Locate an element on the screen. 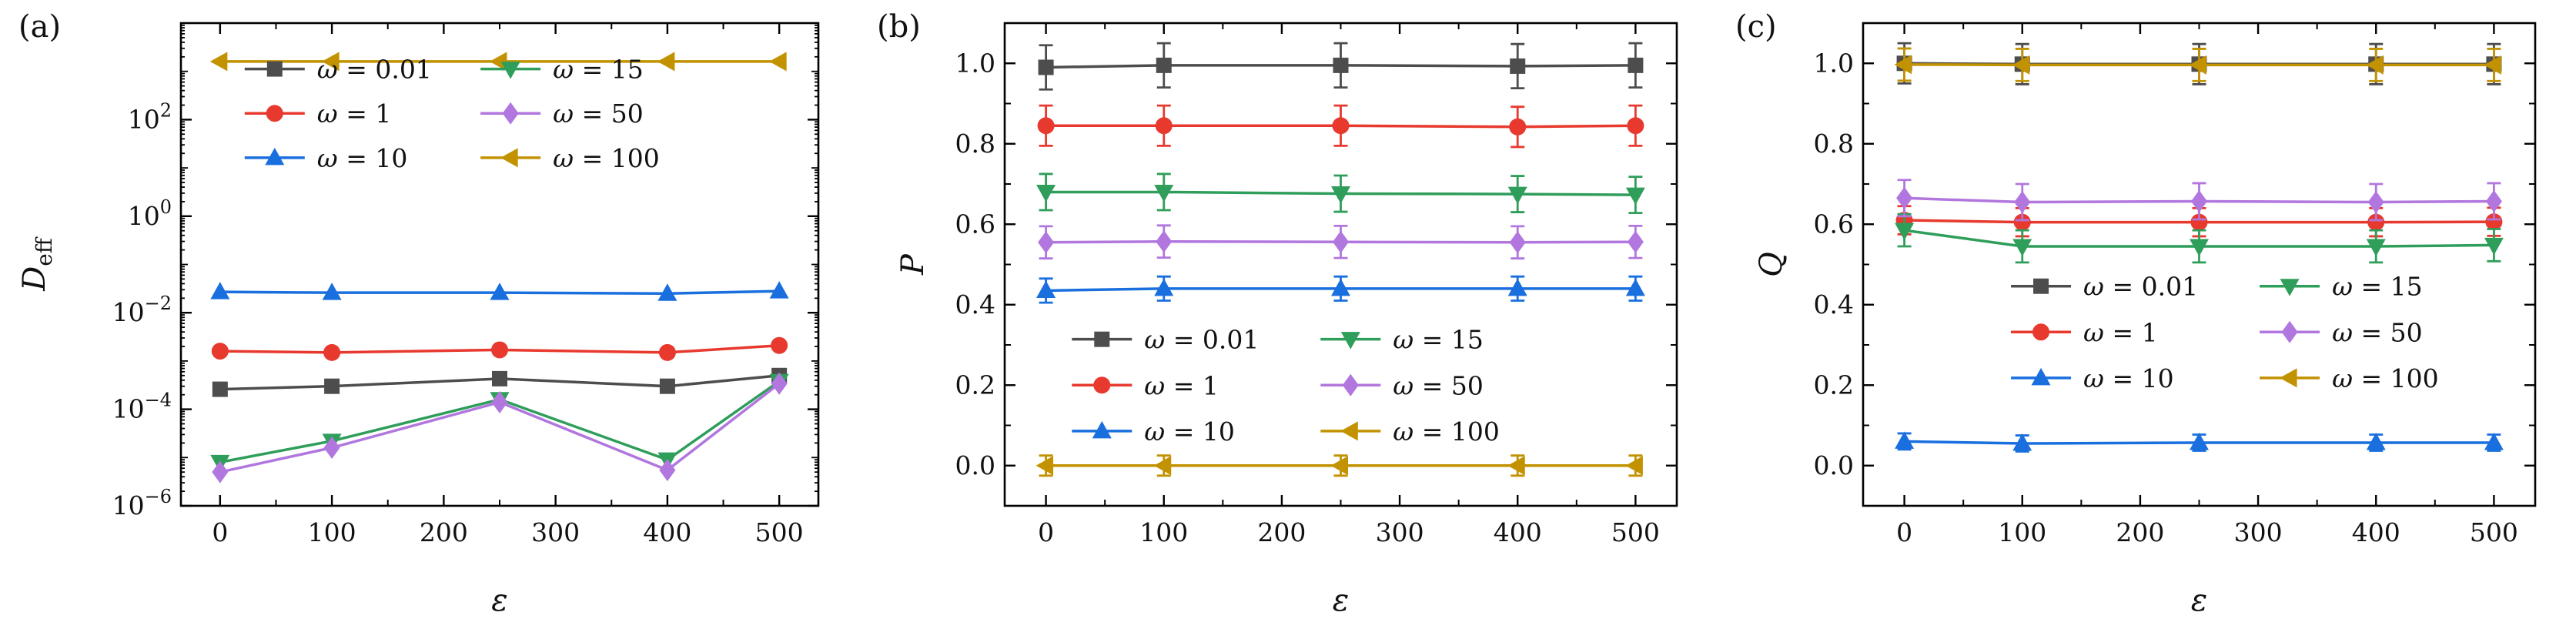  y-axis-label: Deff is located at coordinates (37, 264).